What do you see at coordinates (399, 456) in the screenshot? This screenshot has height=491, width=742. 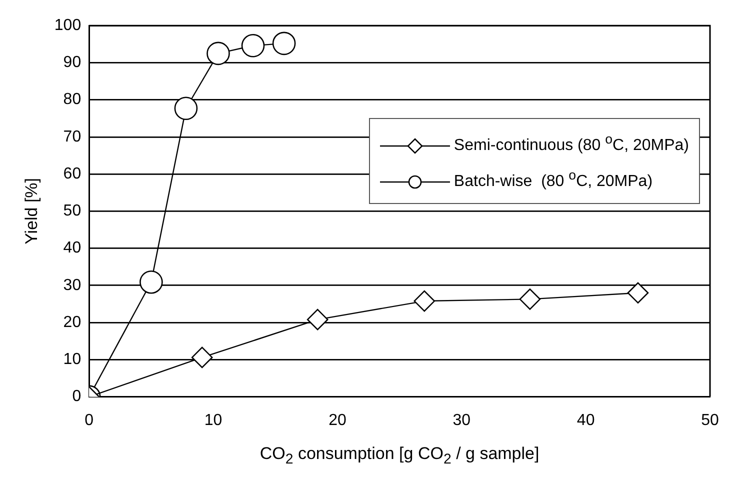 I see `x-axis-title: CO$_{2}$ consumption [g CO$_{2}$ / g sample]` at bounding box center [399, 456].